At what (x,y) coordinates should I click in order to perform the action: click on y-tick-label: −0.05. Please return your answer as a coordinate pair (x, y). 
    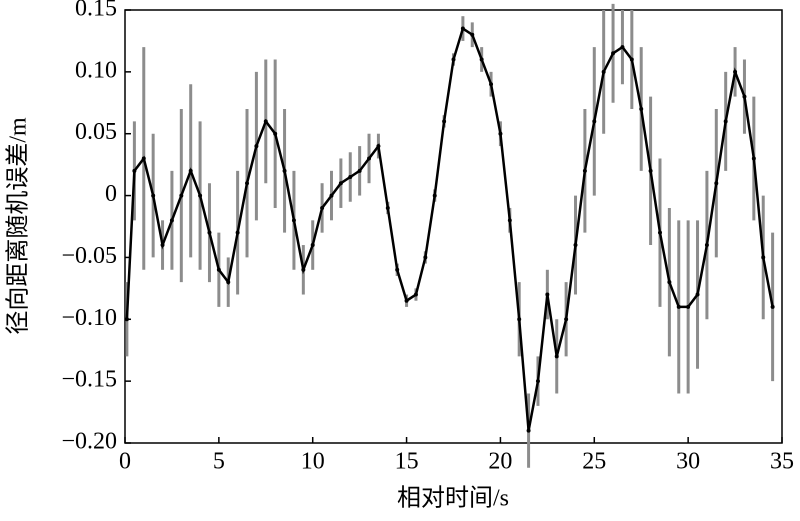
    Looking at the image, I should click on (89, 256).